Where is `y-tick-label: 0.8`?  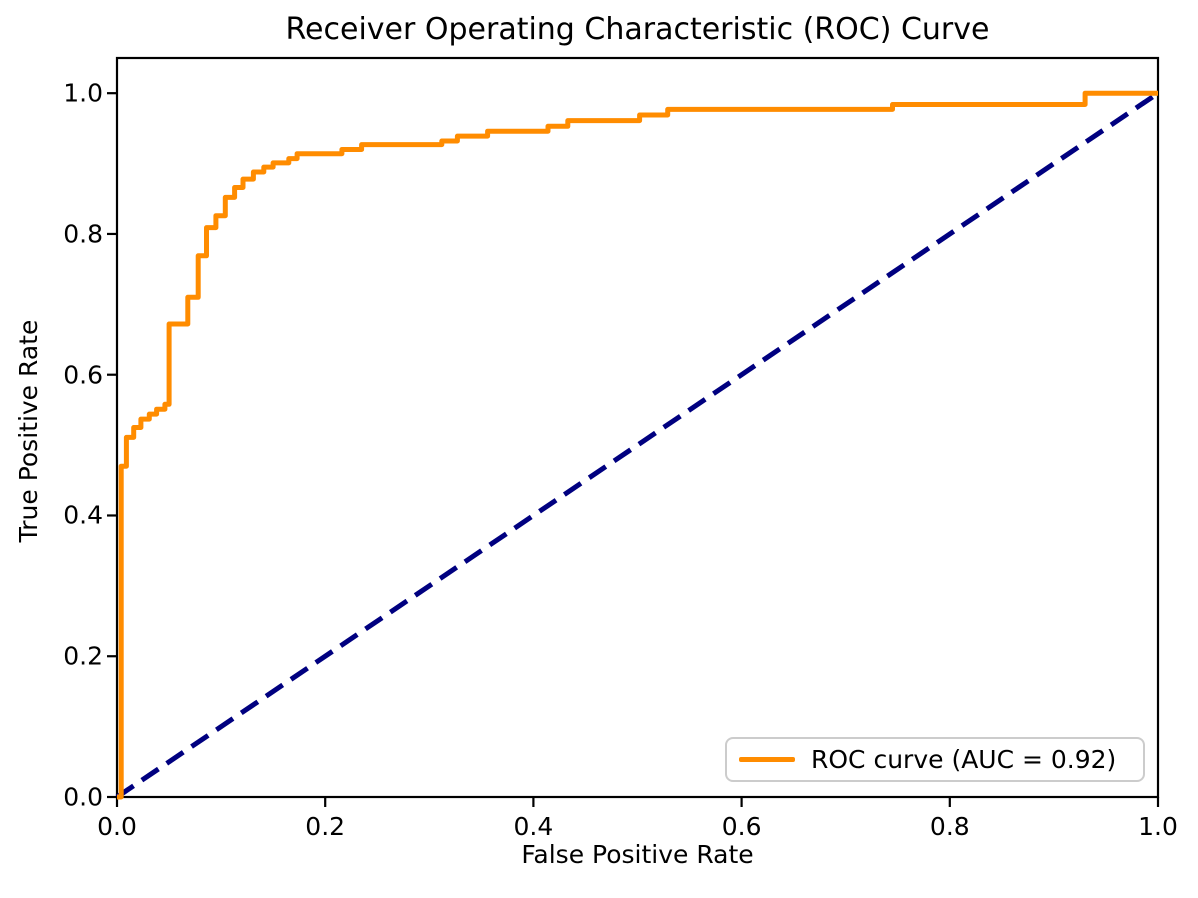
y-tick-label: 0.8 is located at coordinates (83, 234).